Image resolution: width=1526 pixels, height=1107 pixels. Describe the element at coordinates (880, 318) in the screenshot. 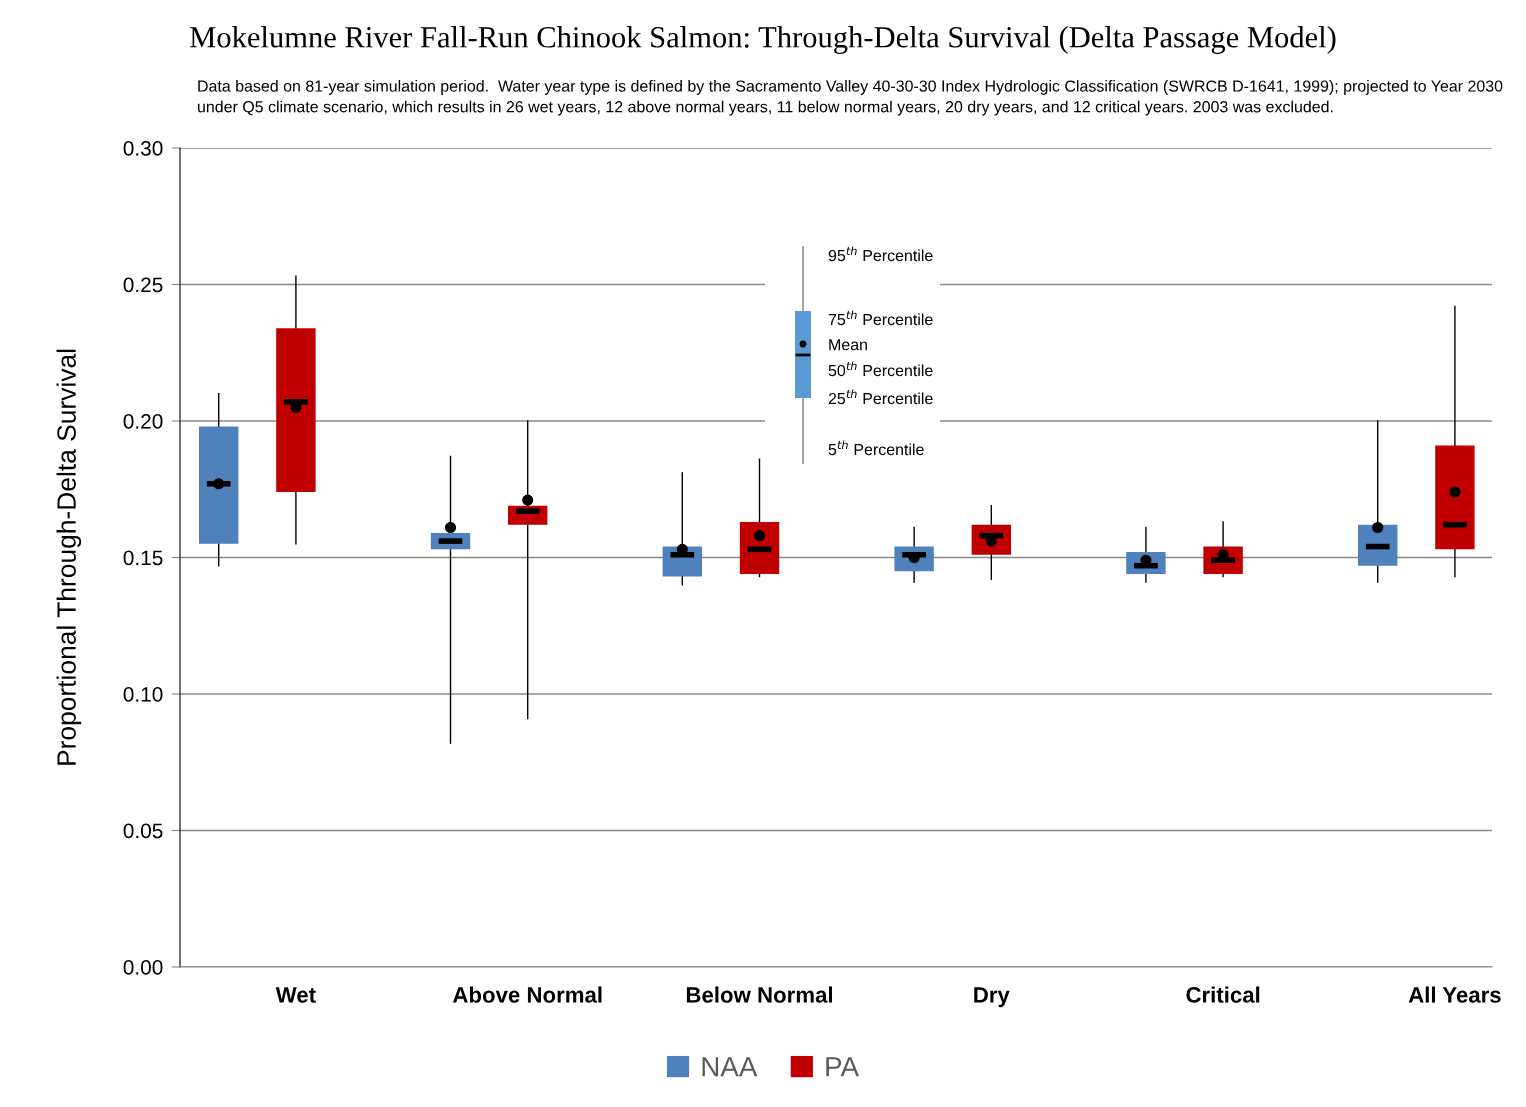

I see `annotation: 75$^{th}$ Percentile` at that location.